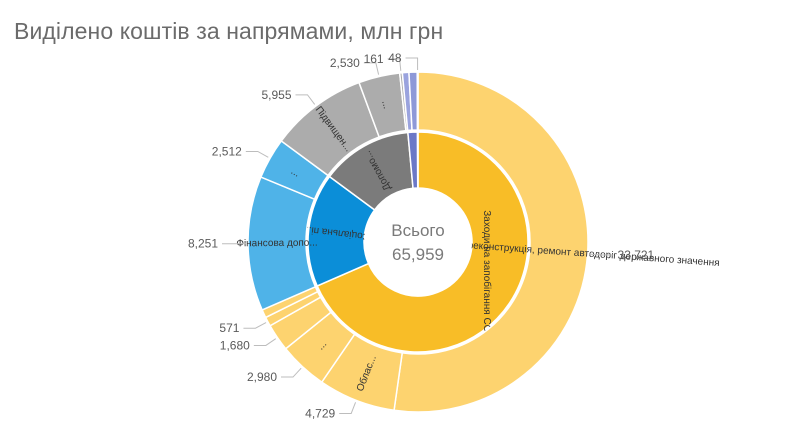  I want to click on value-label-9: 2,530, so click(345, 63).